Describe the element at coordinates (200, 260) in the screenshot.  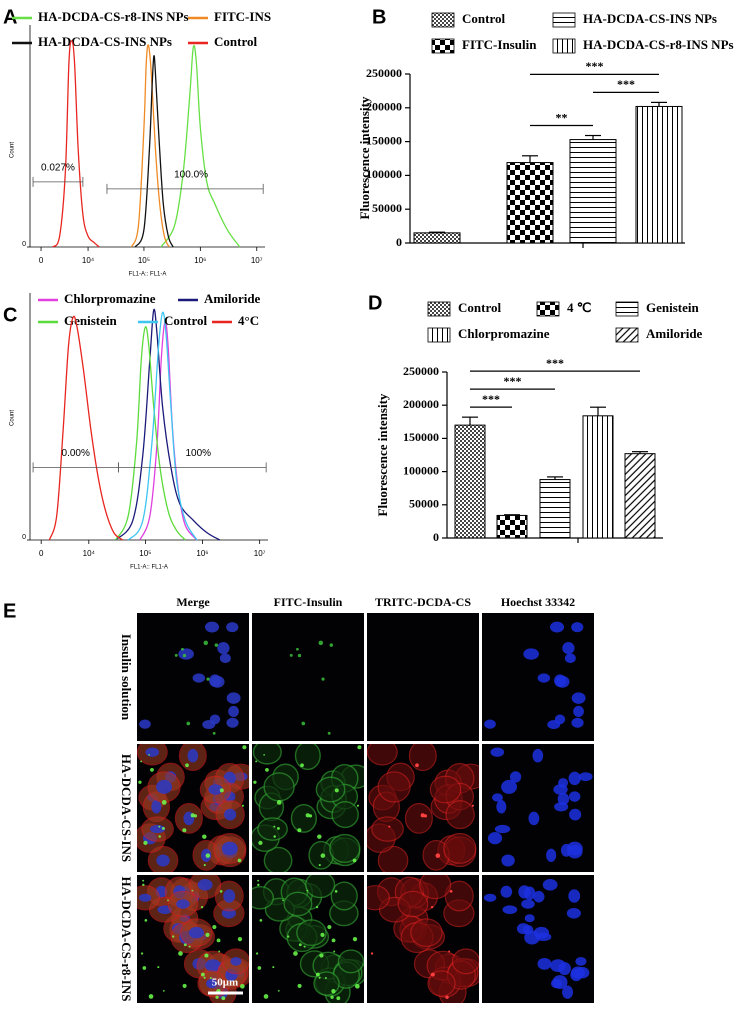
I see `x-tick-label: 10⁶` at that location.